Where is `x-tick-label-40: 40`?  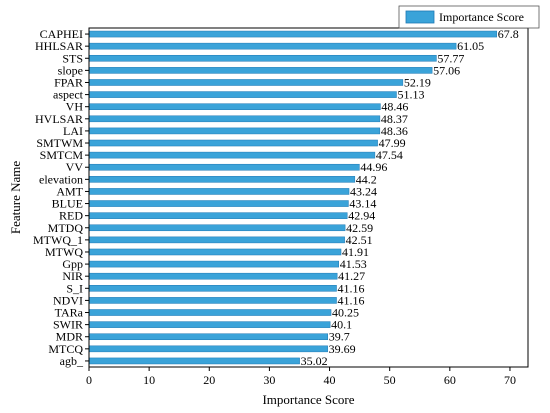
x-tick-label-40: 40 is located at coordinates (330, 380).